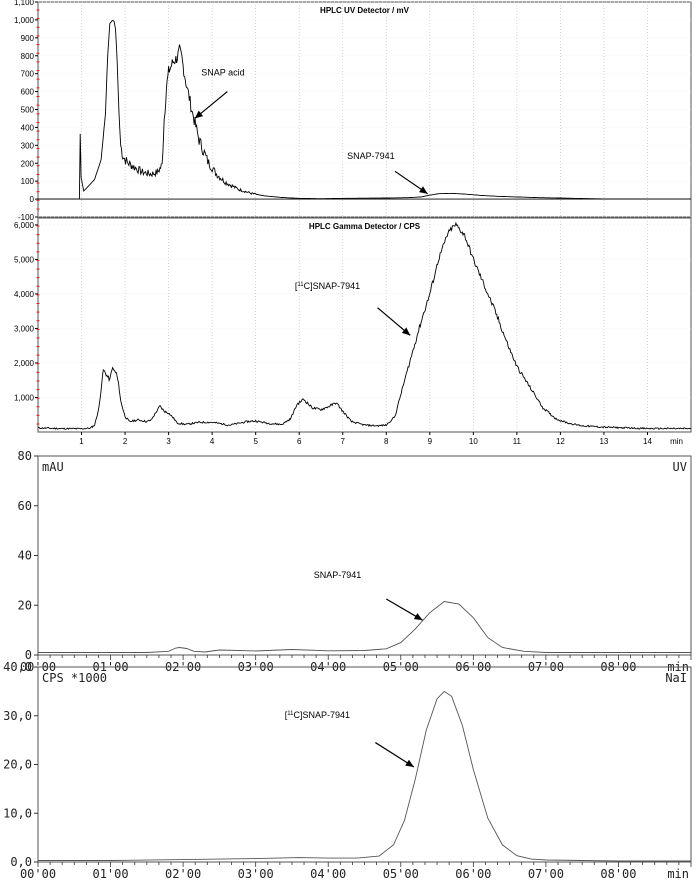 This screenshot has height=885, width=700. Describe the element at coordinates (81, 441) in the screenshot. I see `x-tick-label: 1` at that location.